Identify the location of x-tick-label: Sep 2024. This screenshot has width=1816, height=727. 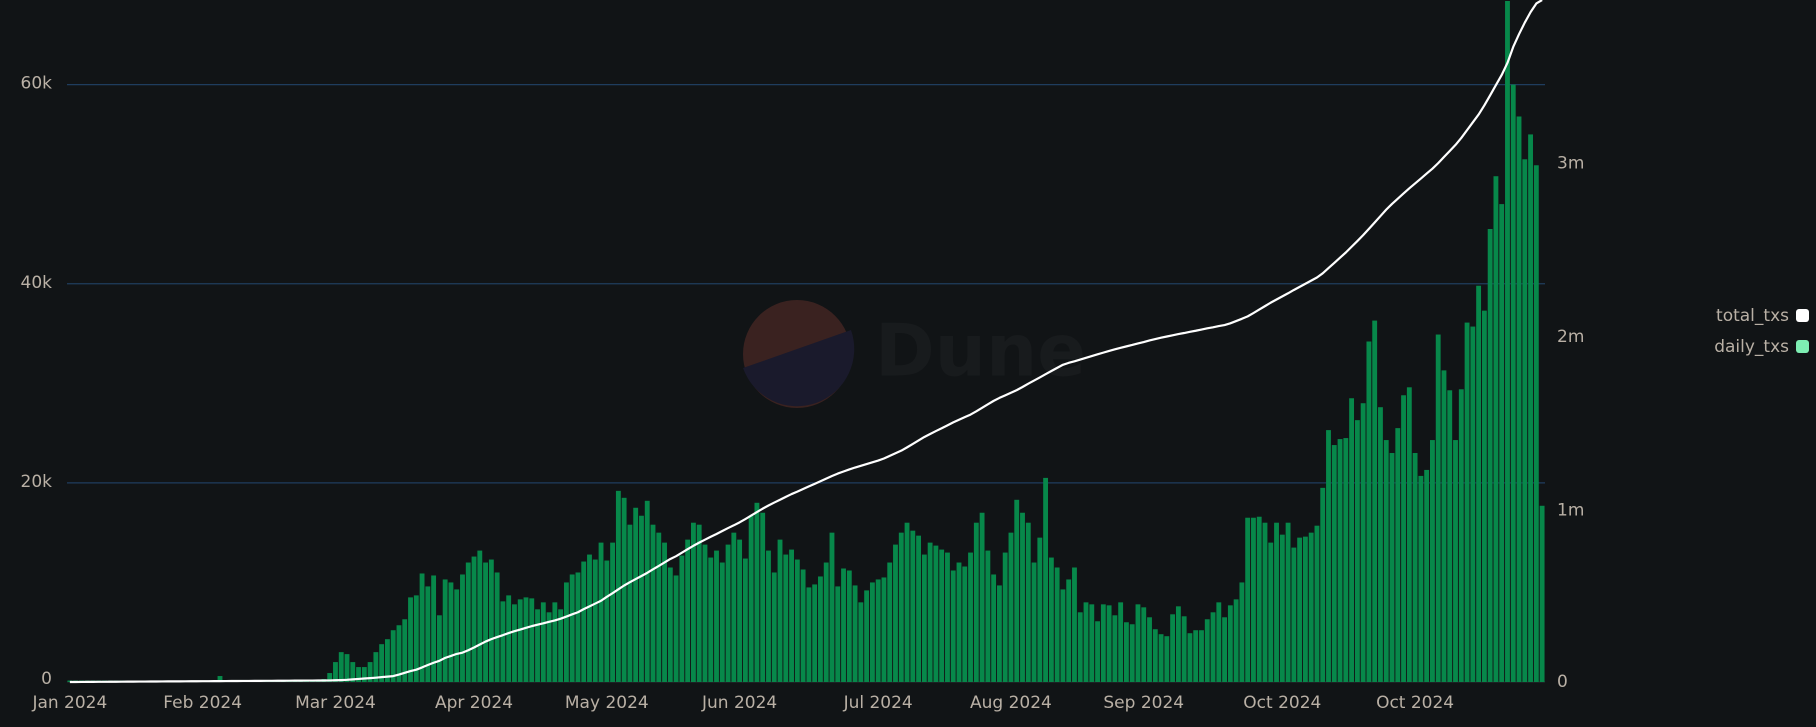
(1143, 703).